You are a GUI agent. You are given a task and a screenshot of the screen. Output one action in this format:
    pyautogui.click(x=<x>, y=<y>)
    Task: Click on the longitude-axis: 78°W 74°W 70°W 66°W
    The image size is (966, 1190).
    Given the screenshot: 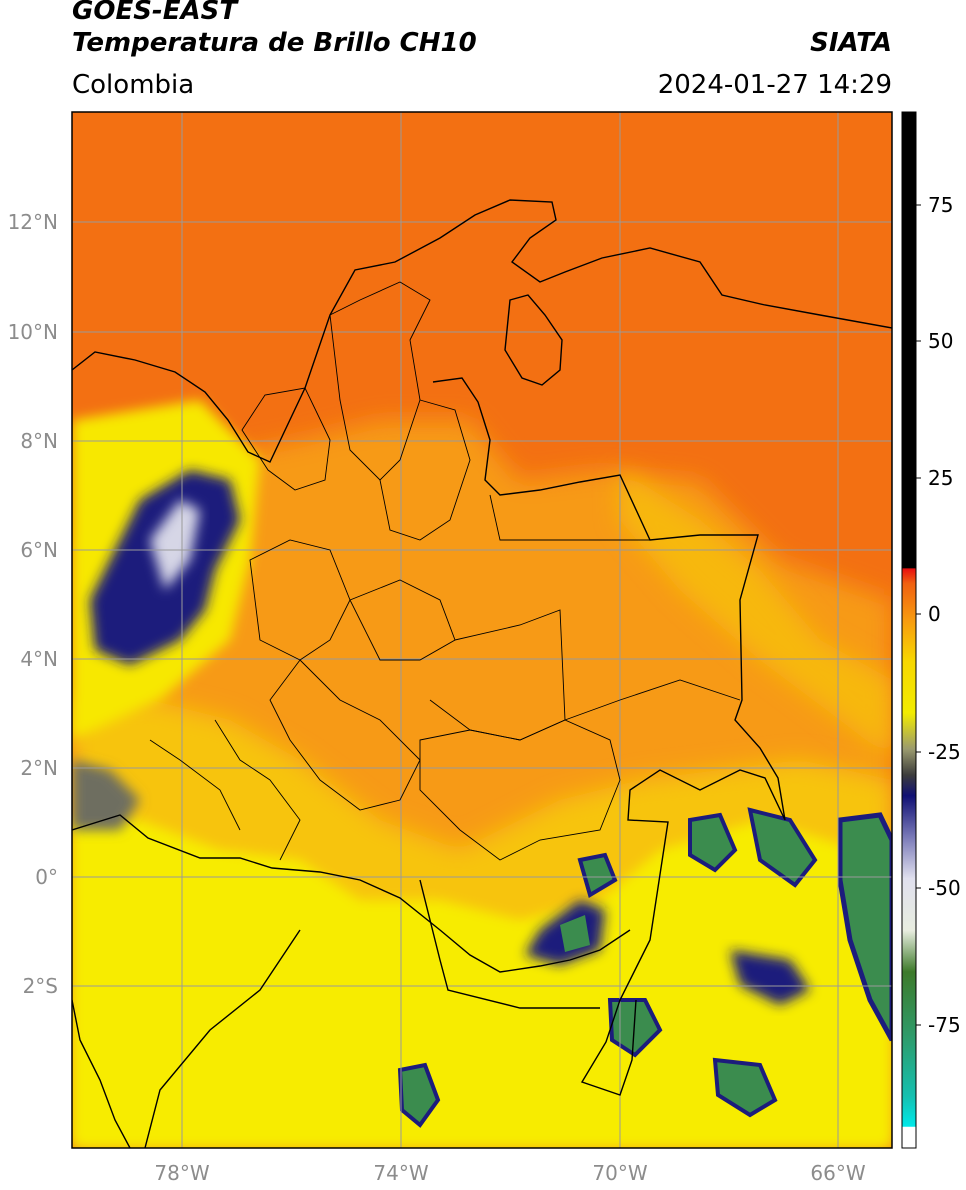 What is the action you would take?
    pyautogui.click(x=509, y=1173)
    